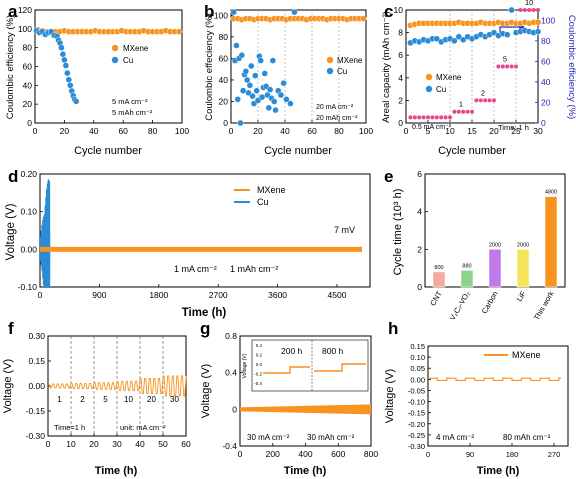  I want to click on x-tick-label: 80, so click(153, 131).